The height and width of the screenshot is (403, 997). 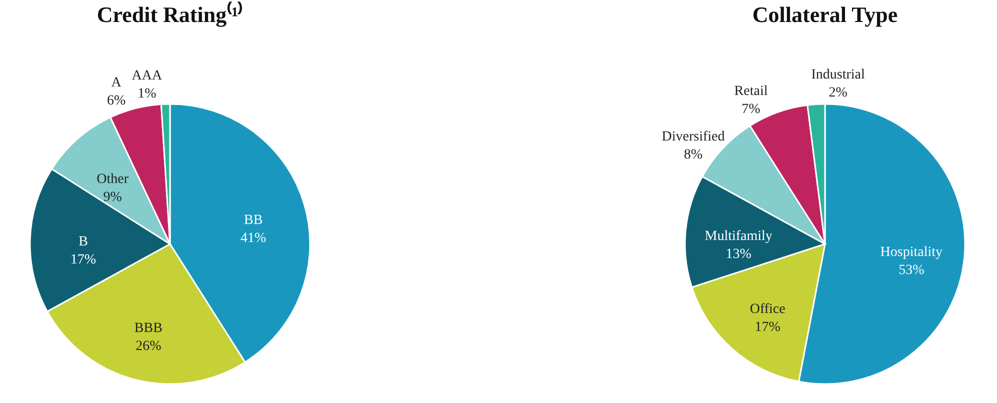 What do you see at coordinates (738, 236) in the screenshot?
I see `slice-label: Multifamily` at bounding box center [738, 236].